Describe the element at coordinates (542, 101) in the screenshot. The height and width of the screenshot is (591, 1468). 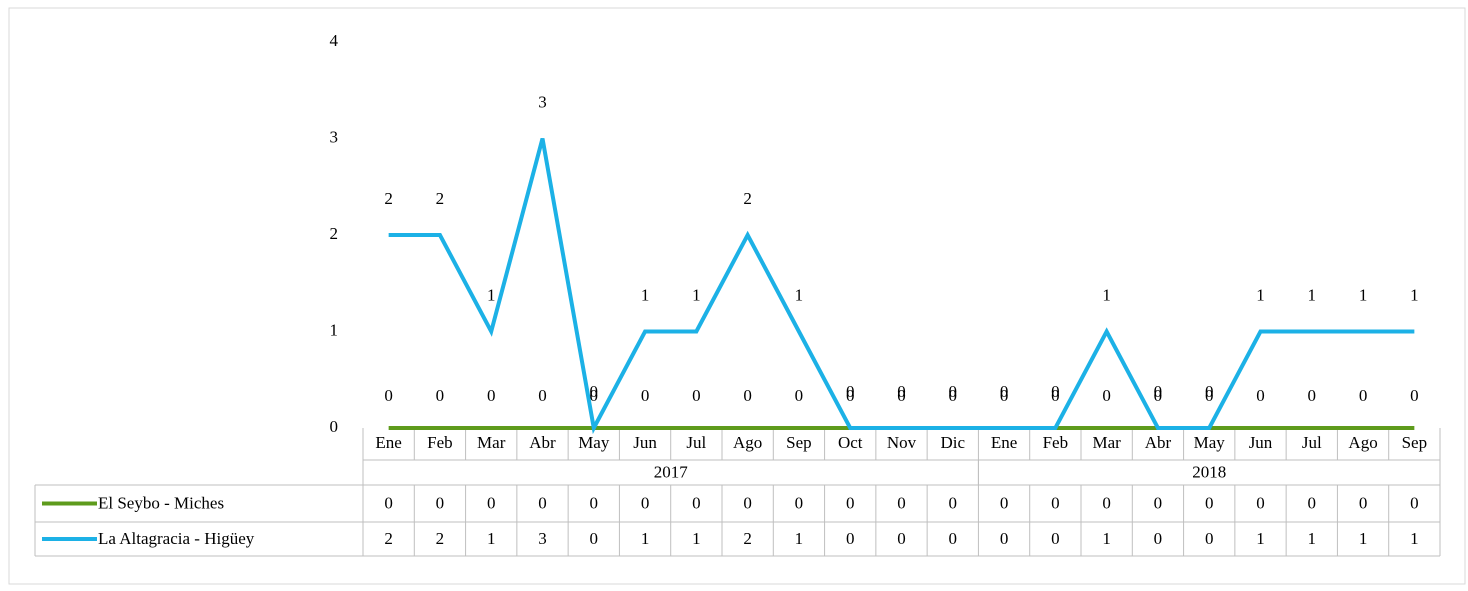
I see `data-label: 3` at that location.